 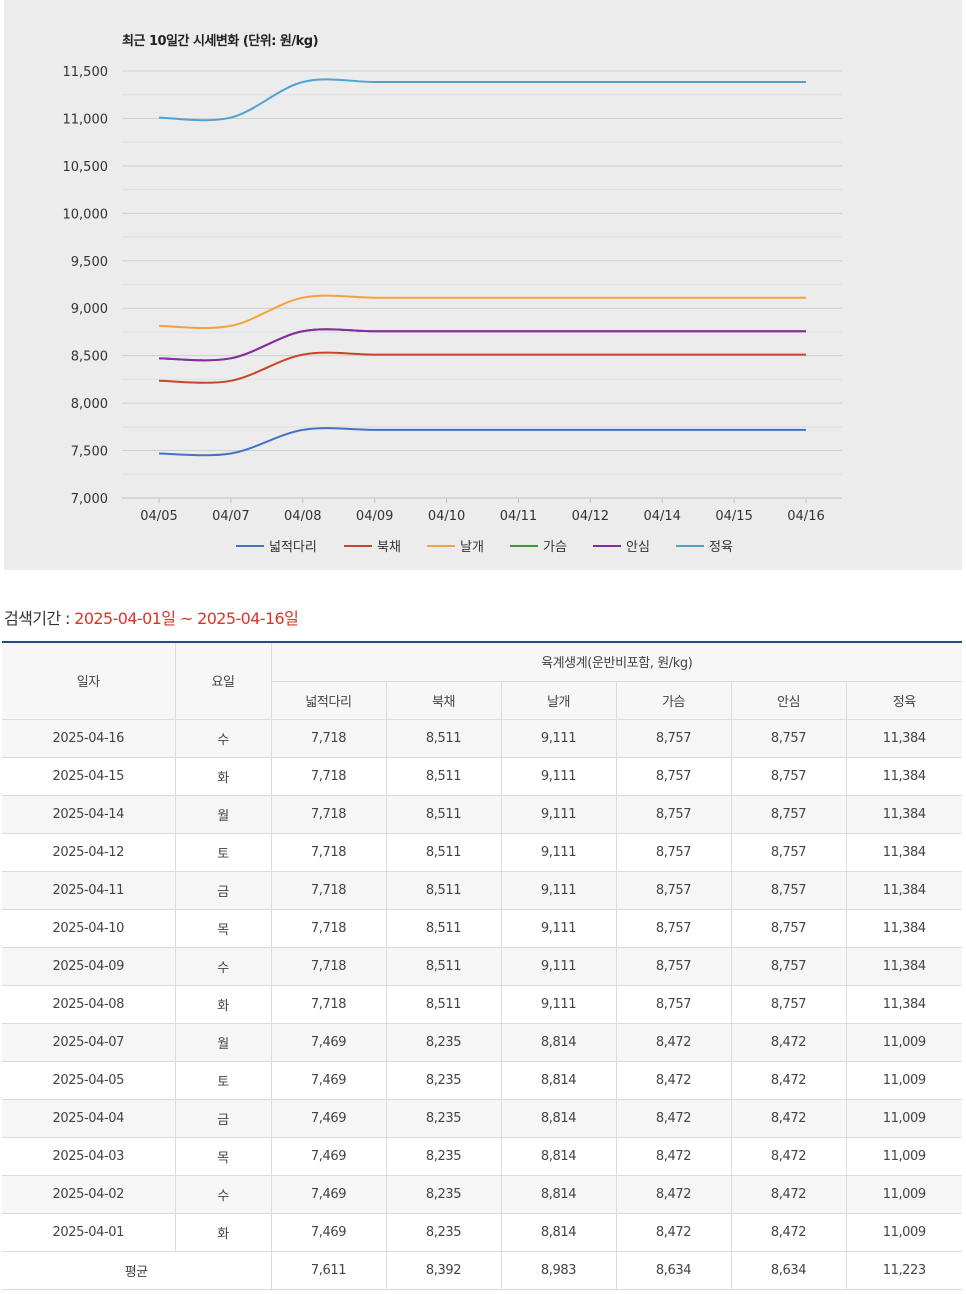 I want to click on search-period-label: 검색기간 :, so click(x=39, y=618).